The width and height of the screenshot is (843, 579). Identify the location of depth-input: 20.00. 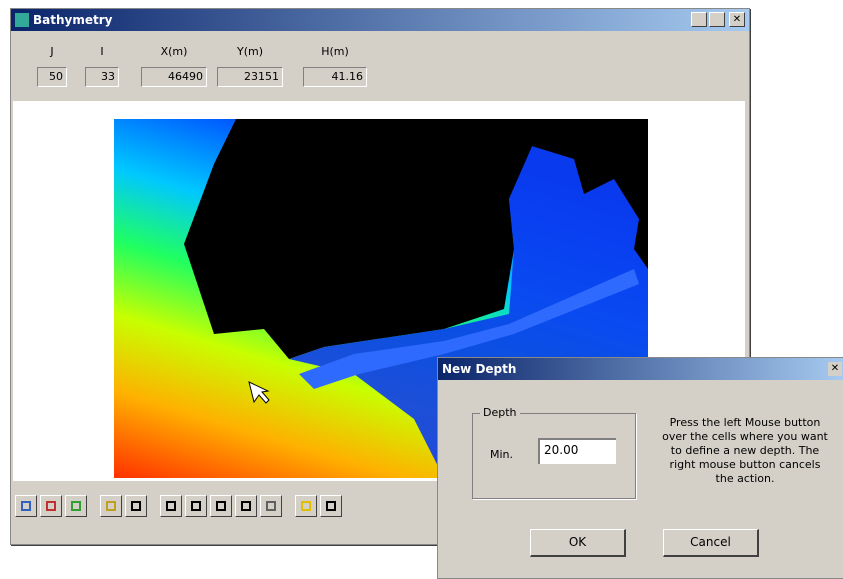
(577, 451).